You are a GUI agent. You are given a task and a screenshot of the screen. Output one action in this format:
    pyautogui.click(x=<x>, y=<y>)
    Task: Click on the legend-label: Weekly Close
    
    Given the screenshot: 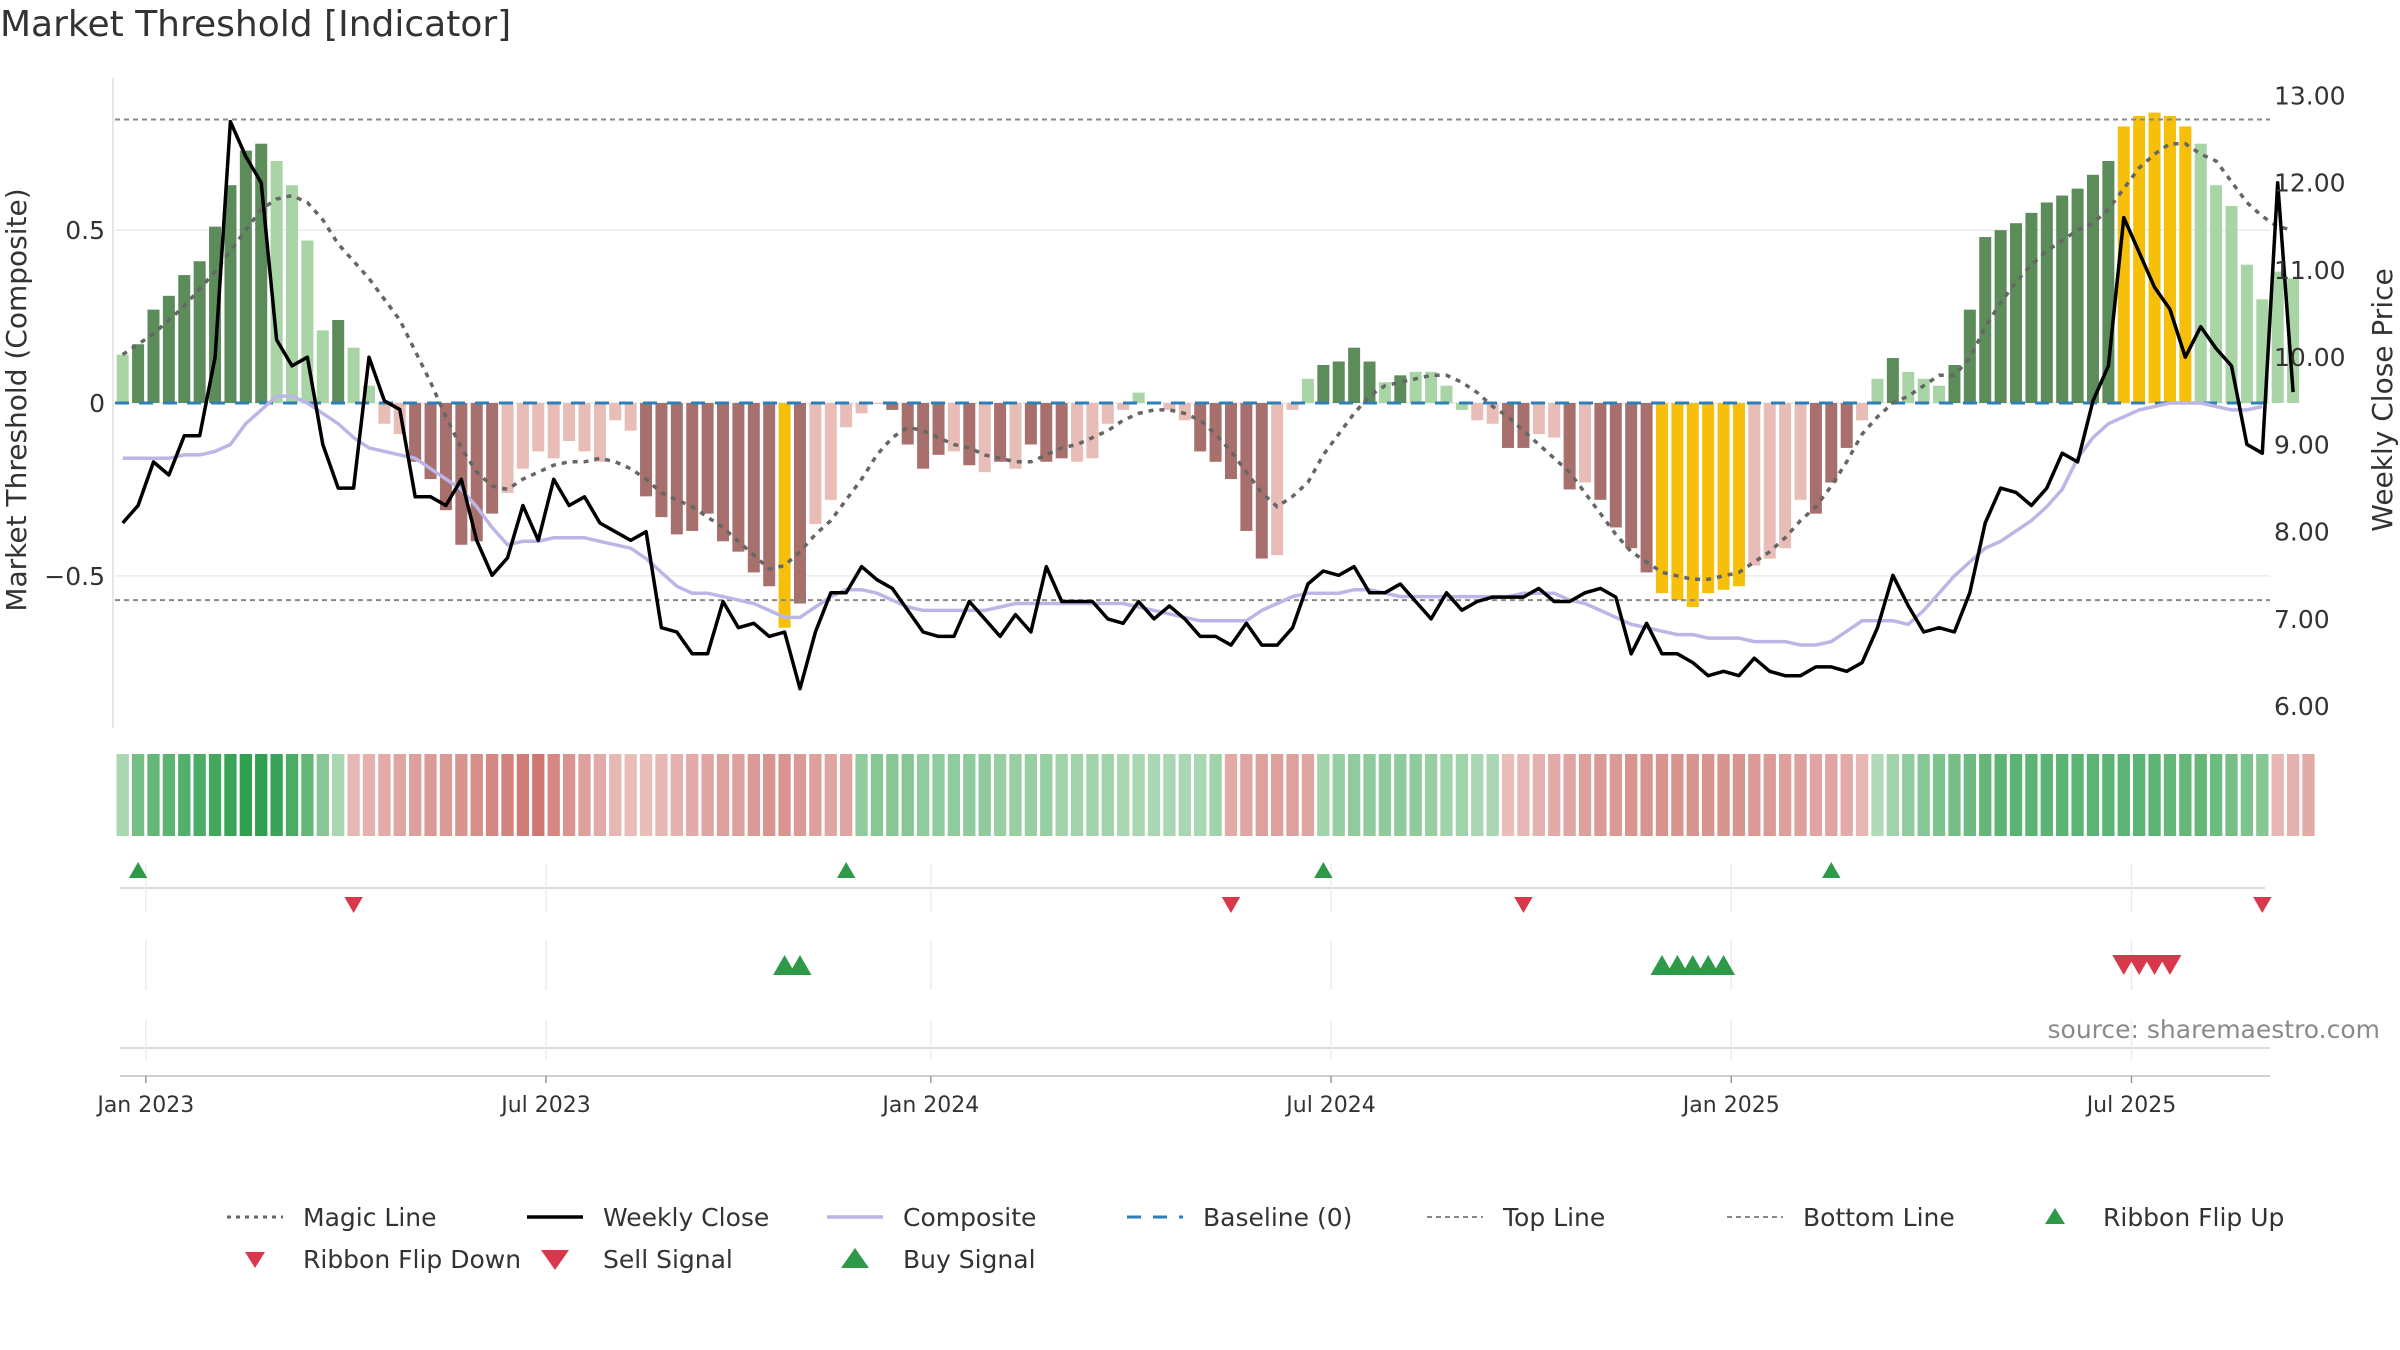 What is the action you would take?
    pyautogui.click(x=686, y=1217)
    